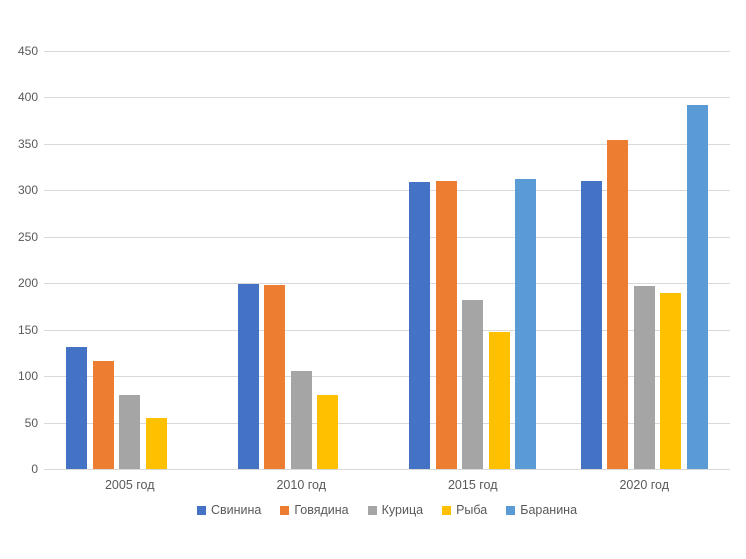 Image resolution: width=746 pixels, height=559 pixels. Describe the element at coordinates (446, 325) in the screenshot. I see `bar-Говядина-2015 год` at that location.